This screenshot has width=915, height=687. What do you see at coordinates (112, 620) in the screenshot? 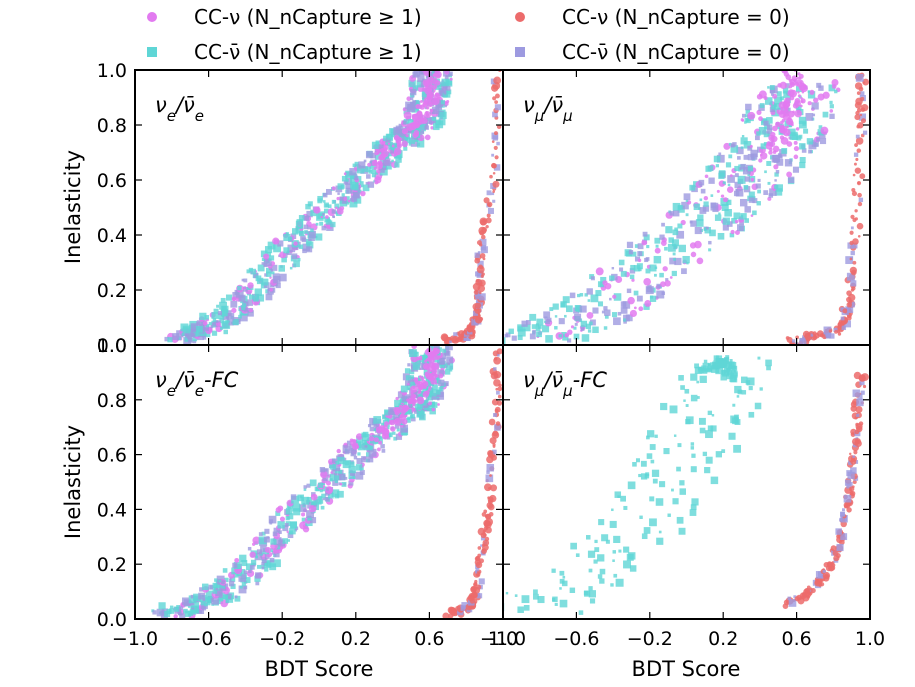
I see `y-tick-label: 0.0` at bounding box center [112, 620].